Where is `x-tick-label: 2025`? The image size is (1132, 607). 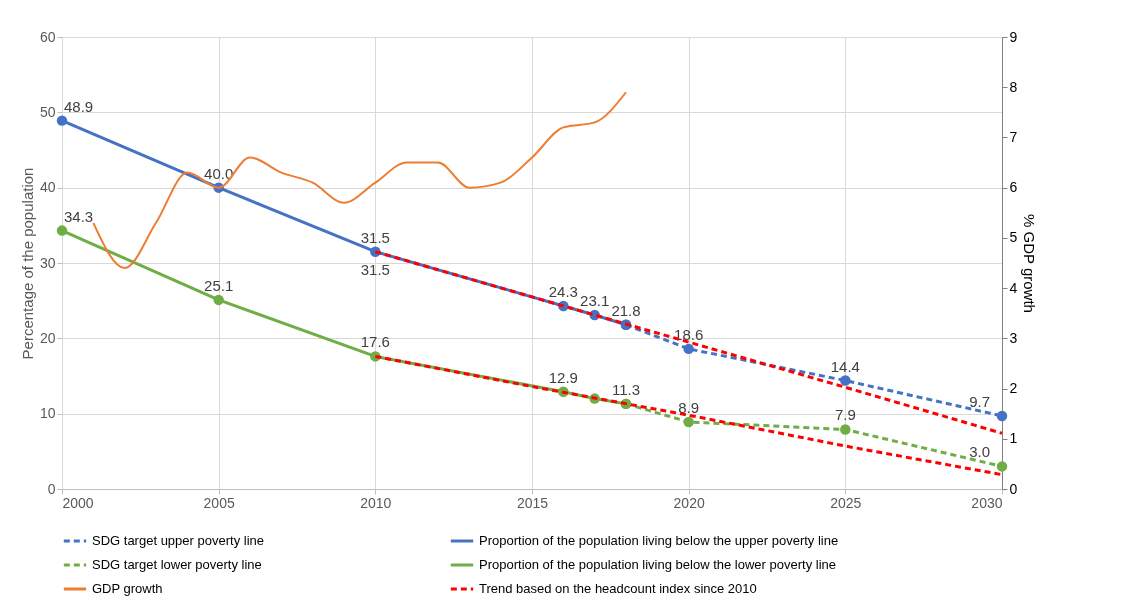
x-tick-label: 2025 is located at coordinates (846, 502).